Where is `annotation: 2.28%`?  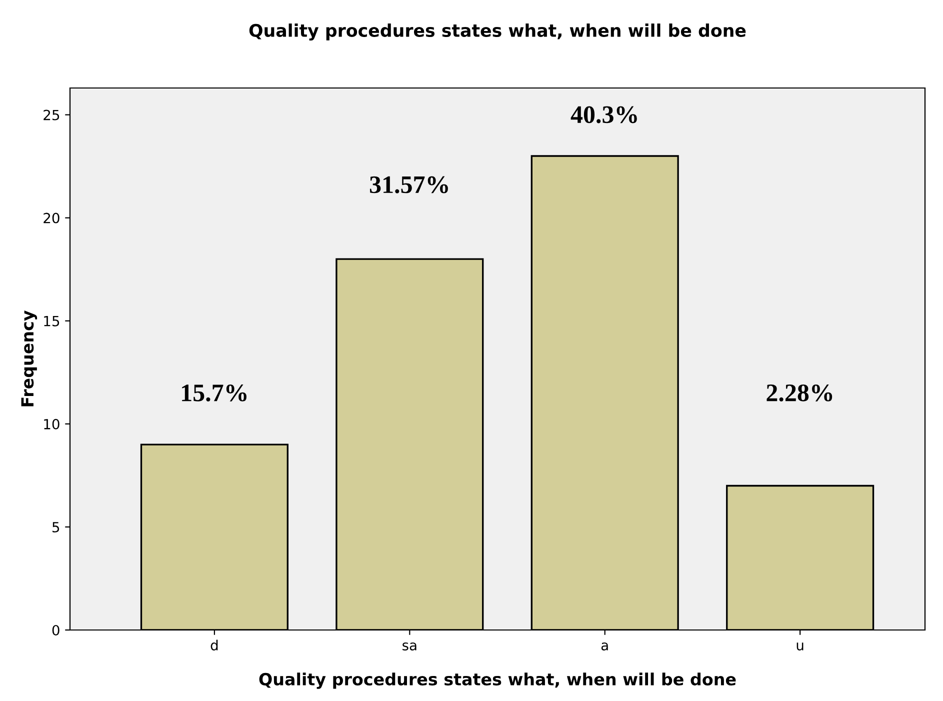
annotation: 2.28% is located at coordinates (799, 393).